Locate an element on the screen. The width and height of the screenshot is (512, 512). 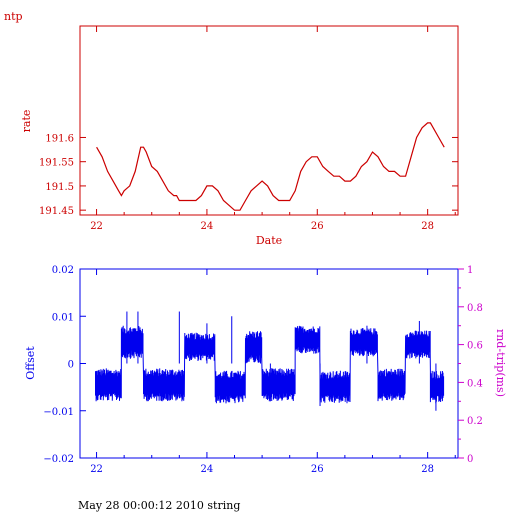
footer-timestamp: May 28 00:00:12 2010 string is located at coordinates (159, 505).